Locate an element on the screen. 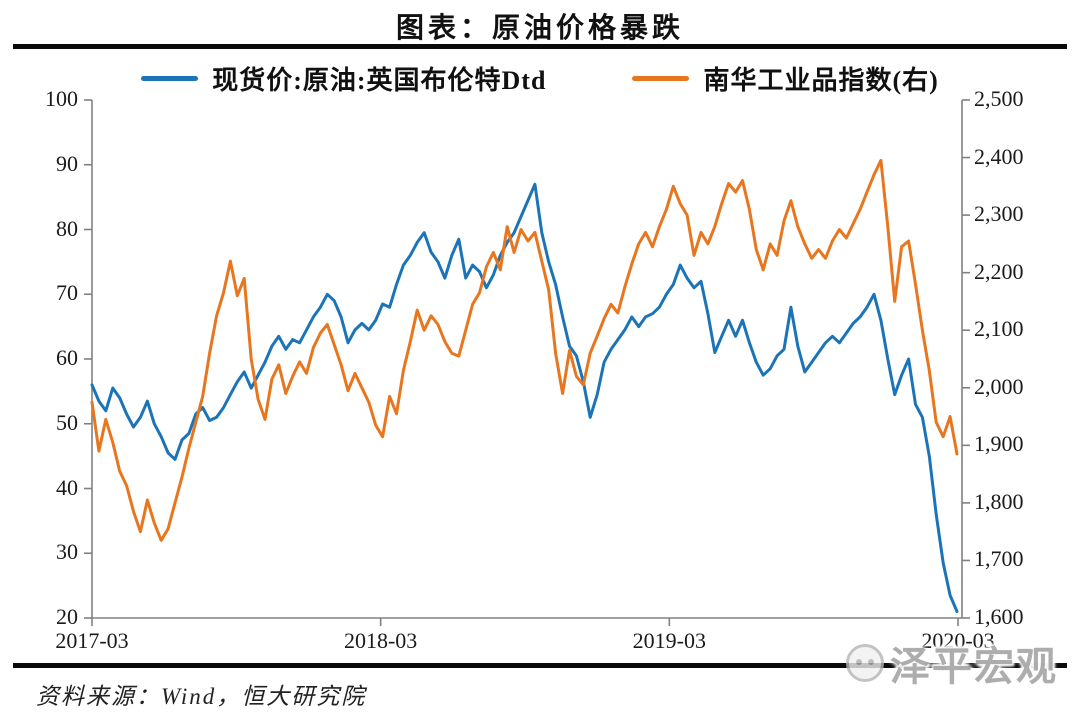 This screenshot has width=1080, height=713. y-right-tick-label: 1,900 is located at coordinates (999, 444).